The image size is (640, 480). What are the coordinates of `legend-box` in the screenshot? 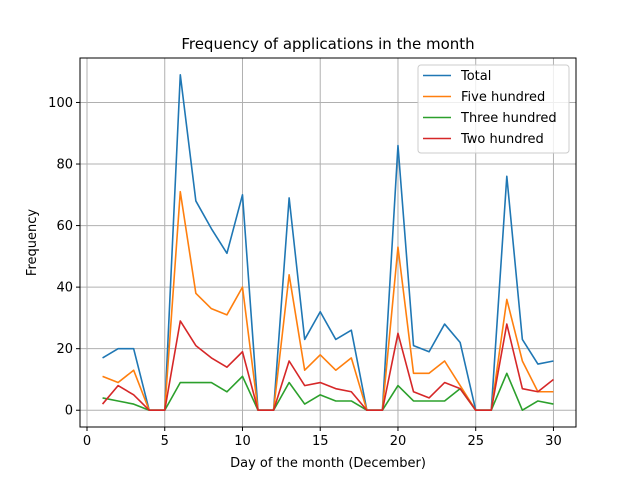 It's located at (493, 109).